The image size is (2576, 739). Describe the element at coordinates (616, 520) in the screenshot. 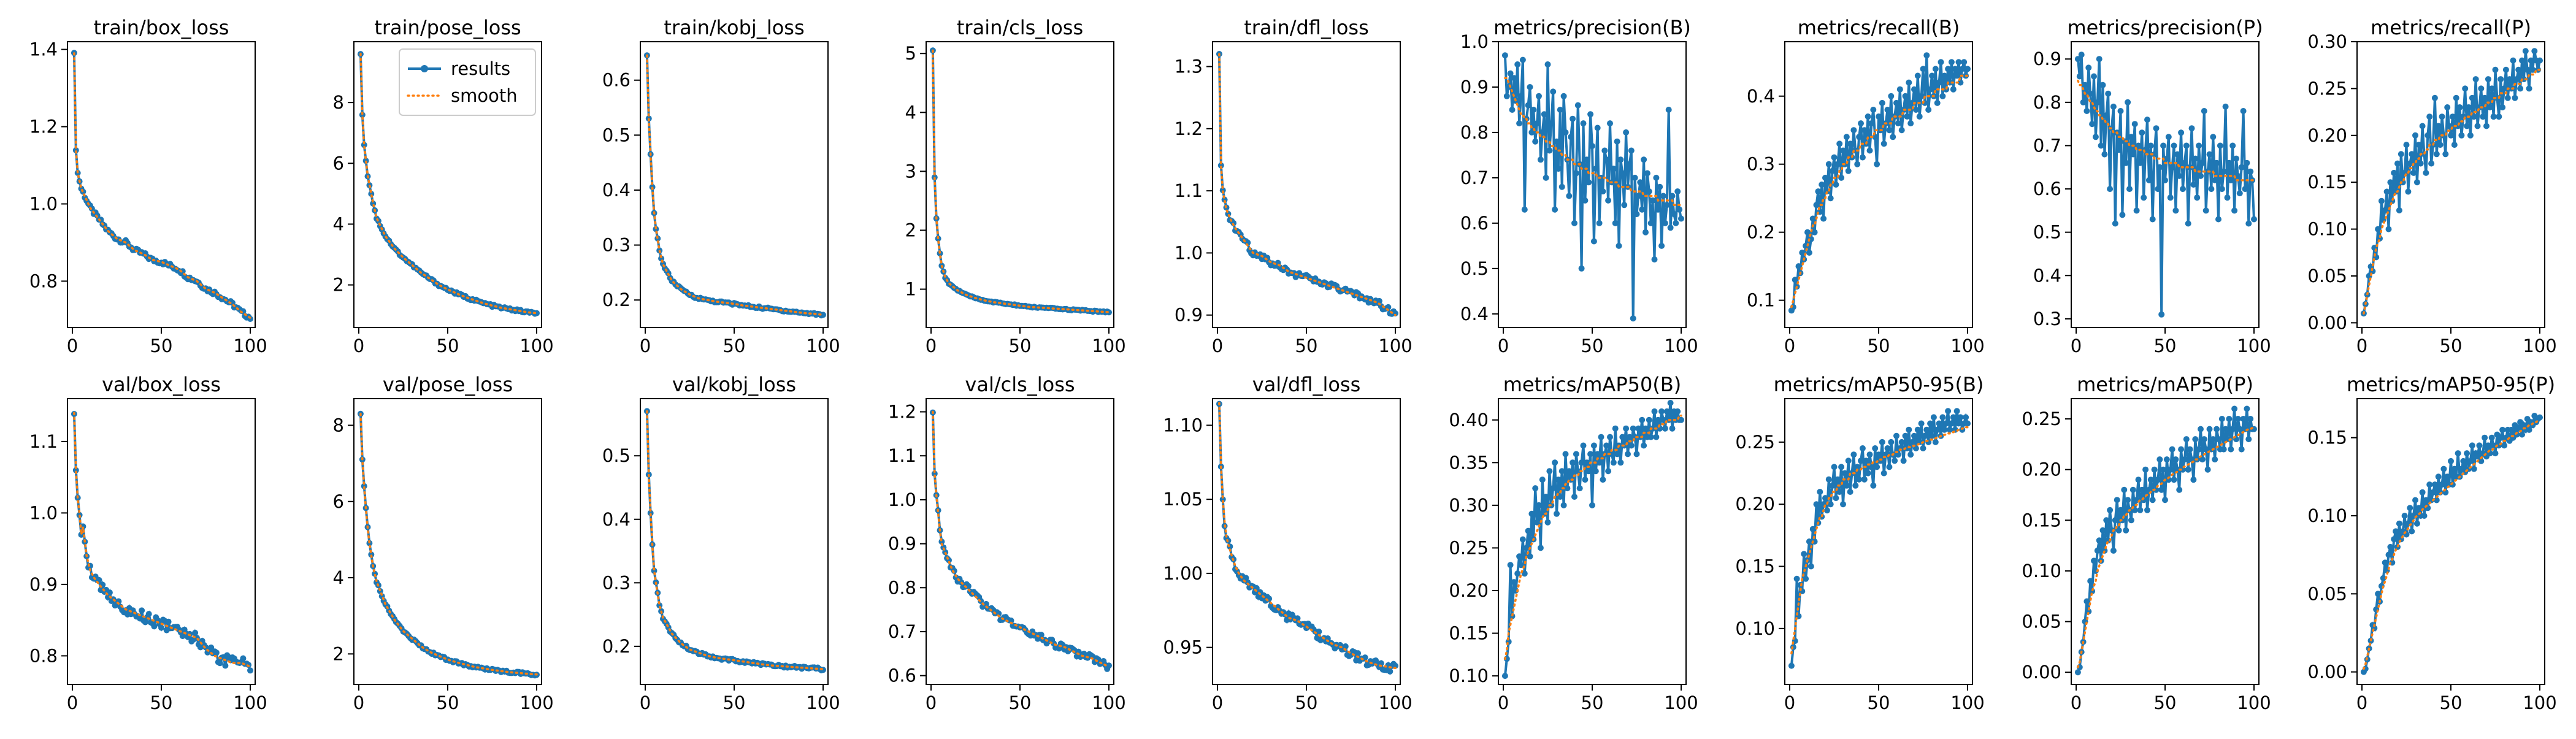

I see `y-tick-label: 0.4` at that location.